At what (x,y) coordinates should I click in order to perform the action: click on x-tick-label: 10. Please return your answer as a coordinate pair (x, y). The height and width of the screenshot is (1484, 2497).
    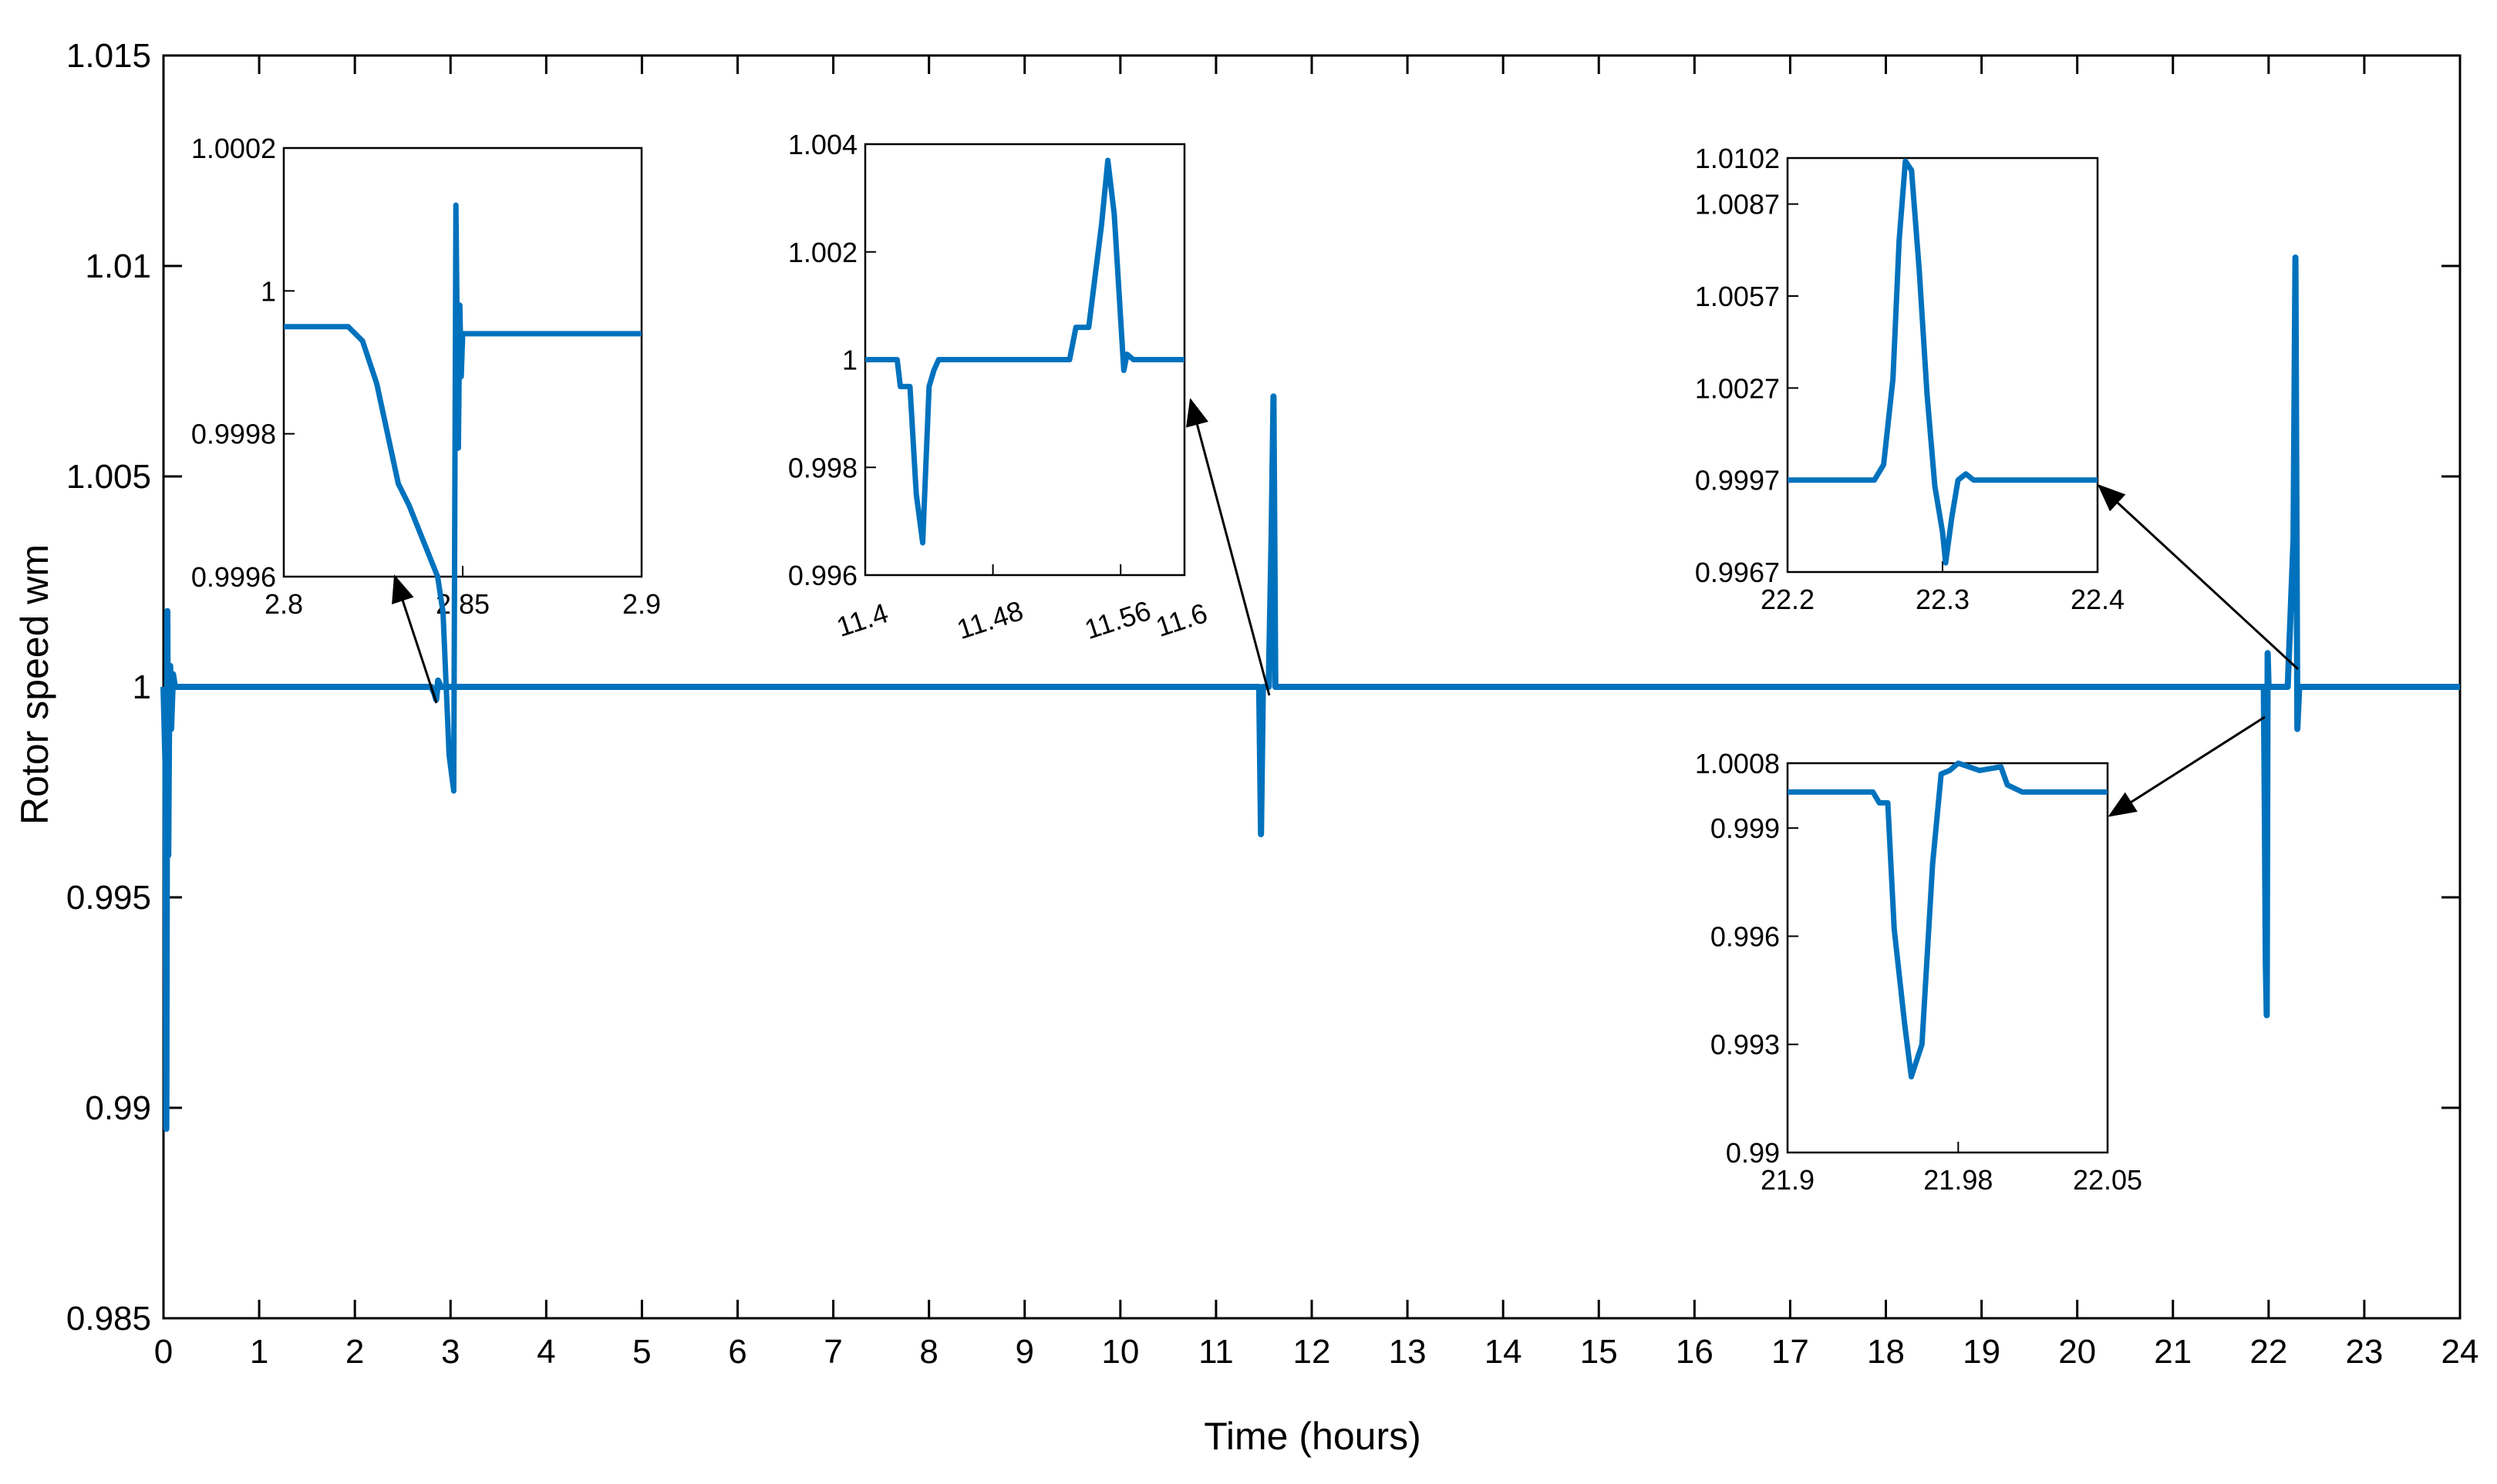
    Looking at the image, I should click on (1120, 1352).